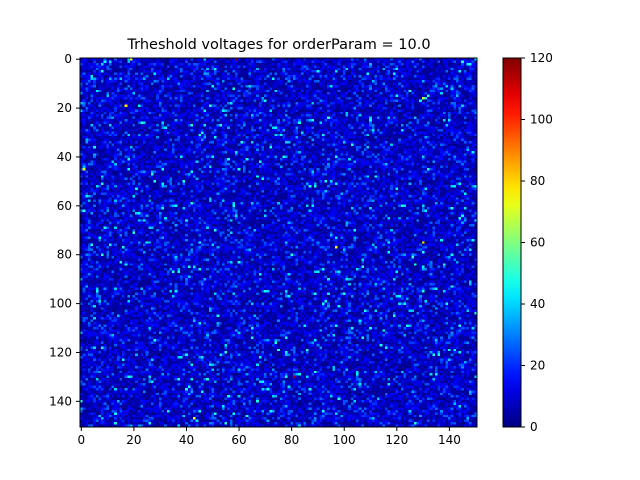 This screenshot has width=640, height=480. What do you see at coordinates (534, 427) in the screenshot?
I see `colorbar-tick-label: 0` at bounding box center [534, 427].